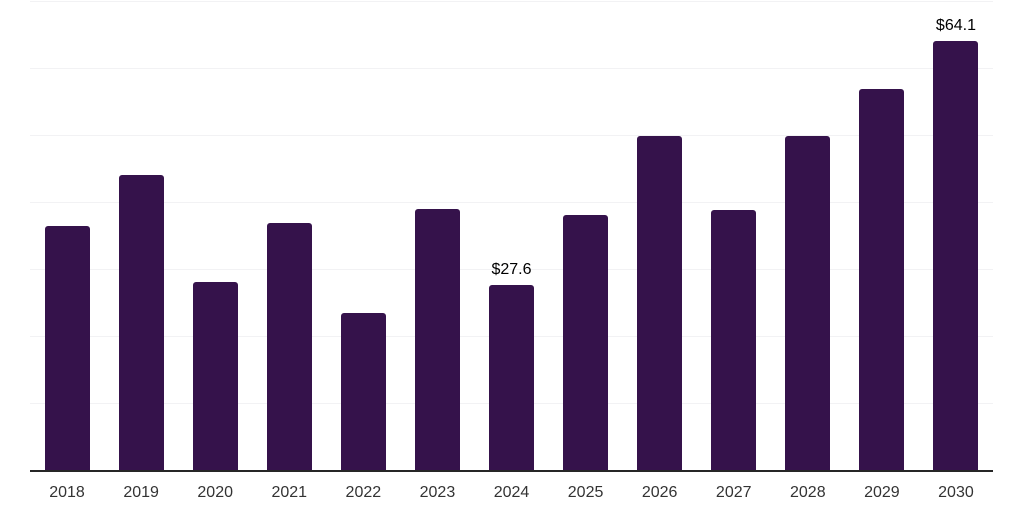 This screenshot has height=512, width=1024. Describe the element at coordinates (659, 492) in the screenshot. I see `x-tick-label-2026: 2026` at that location.